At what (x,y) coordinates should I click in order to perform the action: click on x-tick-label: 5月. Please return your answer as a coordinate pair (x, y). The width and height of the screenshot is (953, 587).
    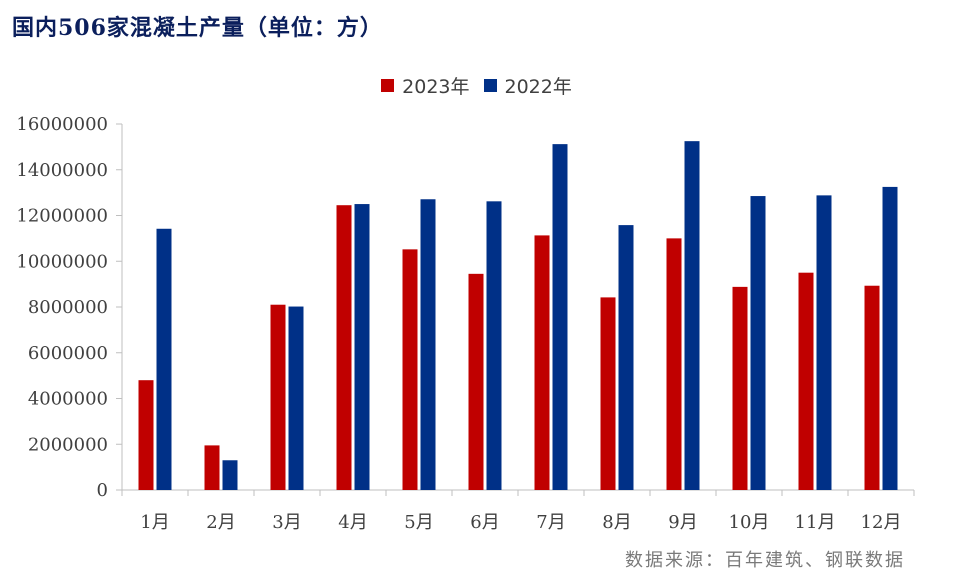
    Looking at the image, I should click on (418, 522).